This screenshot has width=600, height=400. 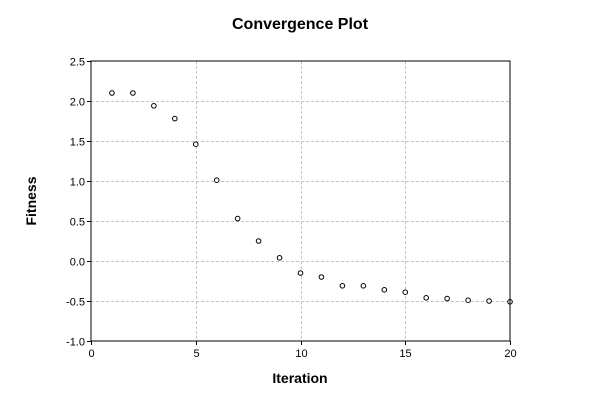 What do you see at coordinates (77, 223) in the screenshot?
I see `y-tick-label: 0.5` at bounding box center [77, 223].